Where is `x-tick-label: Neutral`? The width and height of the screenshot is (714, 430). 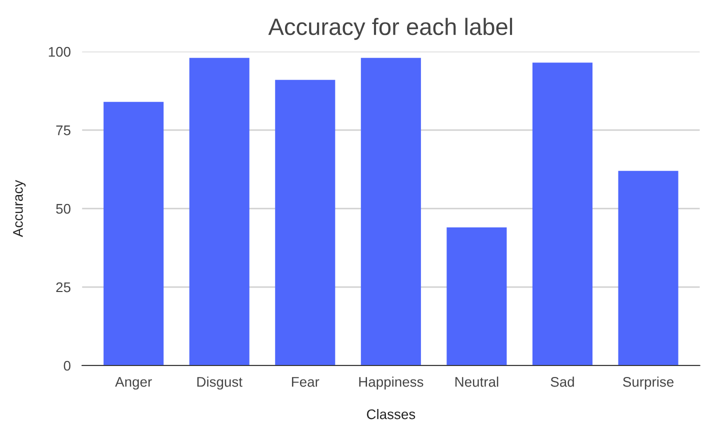
x-tick-label: Neutral is located at coordinates (476, 381).